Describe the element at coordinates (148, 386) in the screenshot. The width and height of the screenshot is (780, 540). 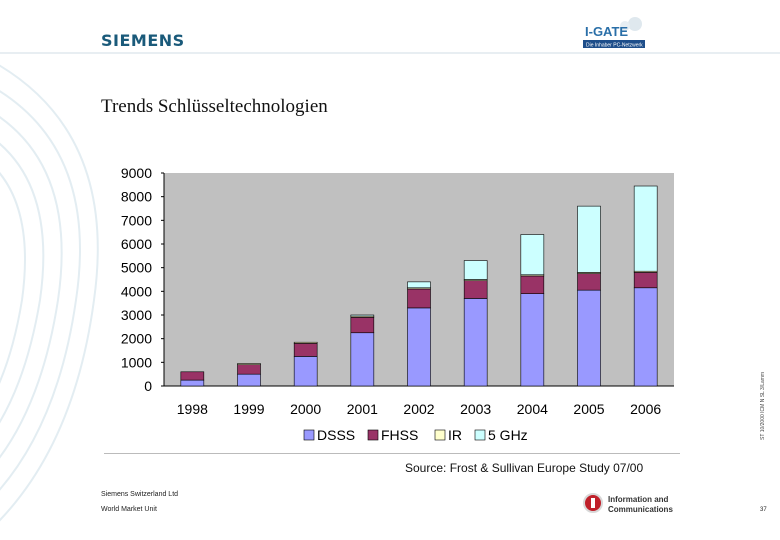
I see `y-tick-label: 0` at that location.